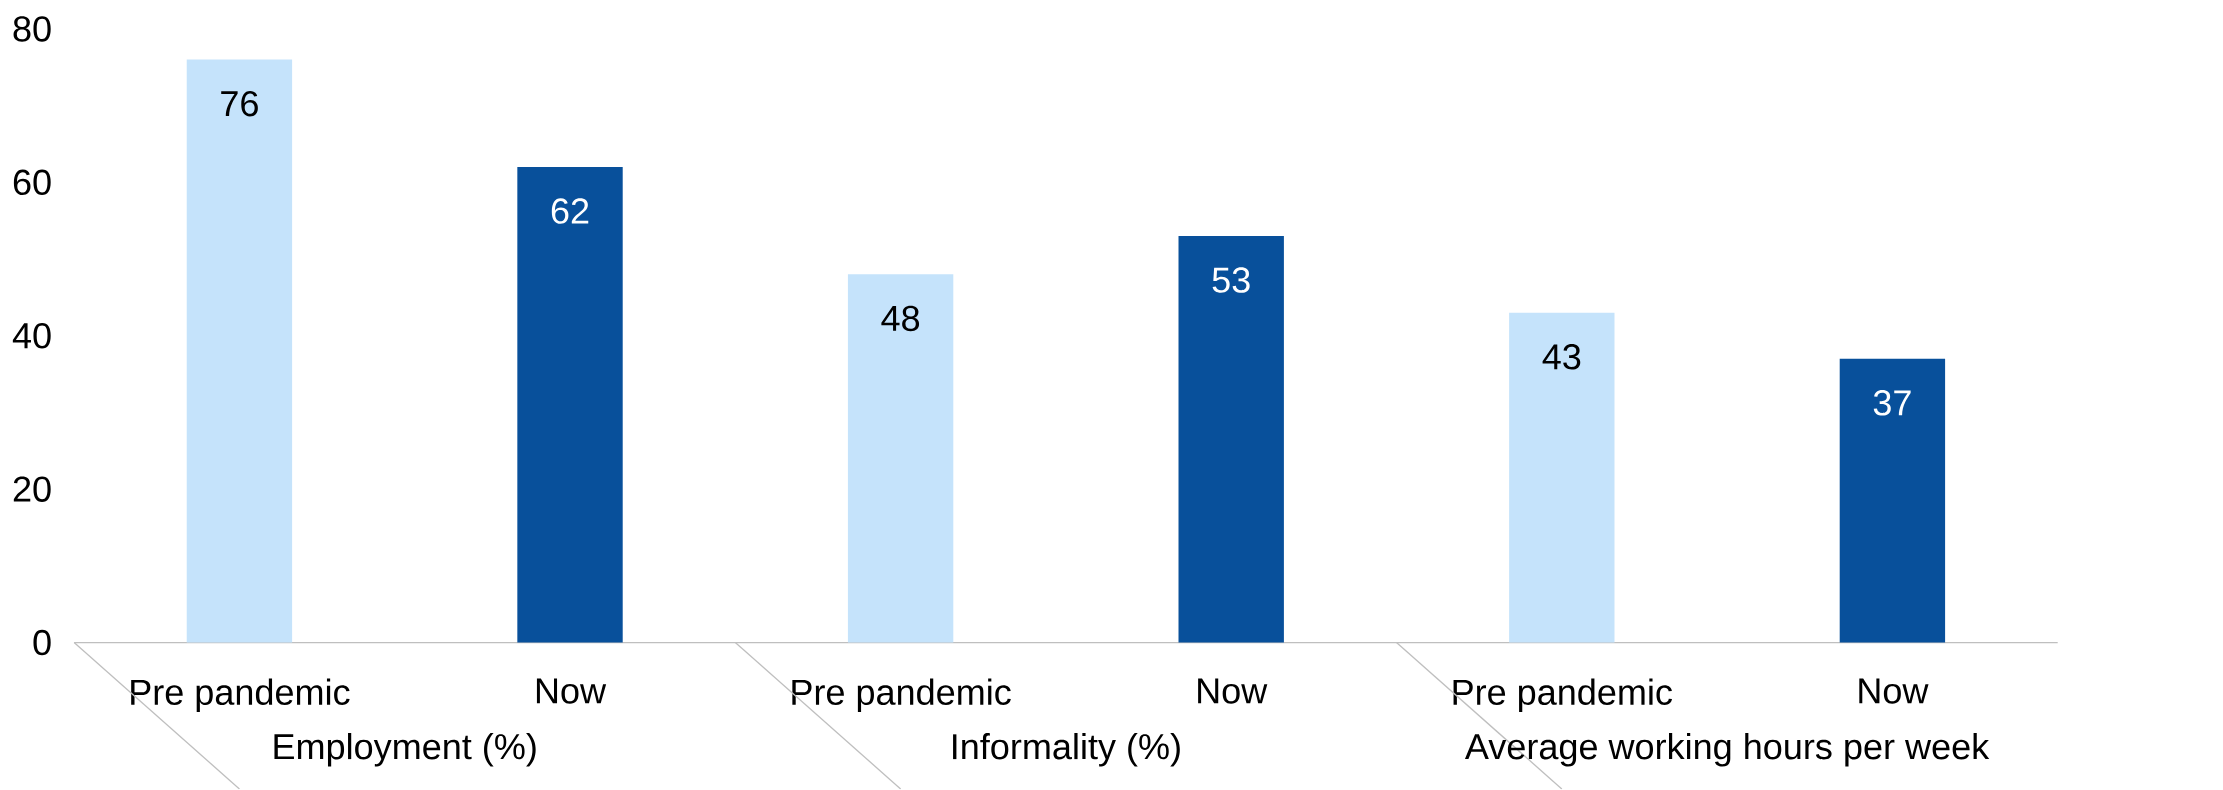 The image size is (2223, 790). What do you see at coordinates (32, 182) in the screenshot?
I see `y-tick-label: 60` at bounding box center [32, 182].